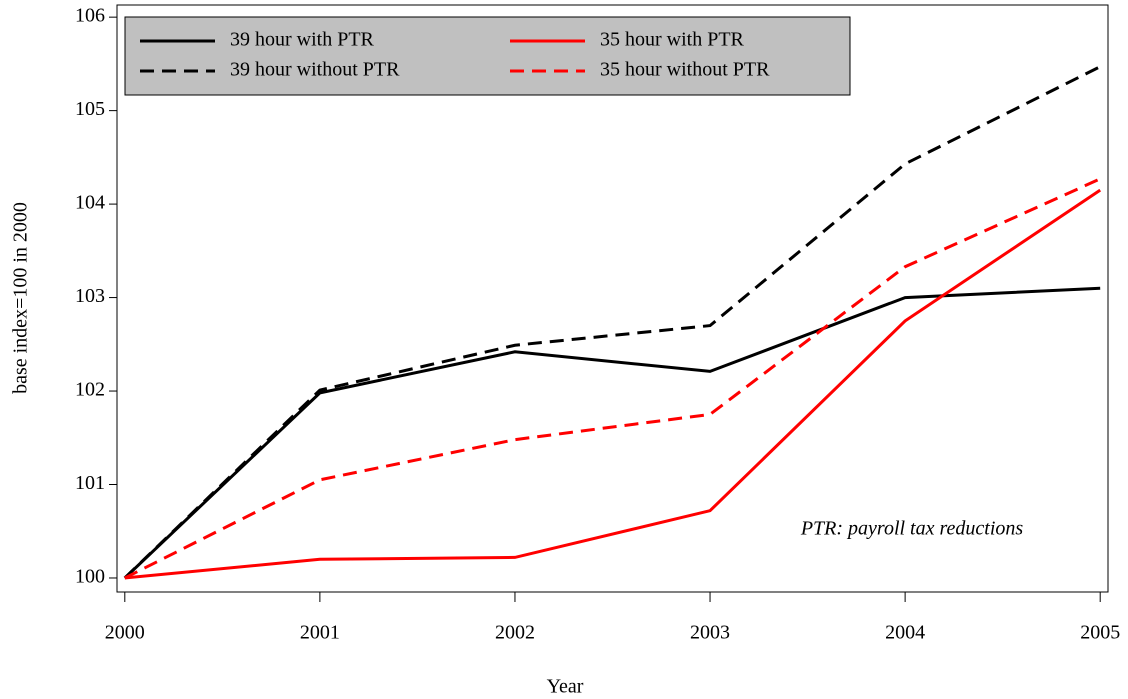  What do you see at coordinates (685, 70) in the screenshot?
I see `legend-label: 35 hour without PTR` at bounding box center [685, 70].